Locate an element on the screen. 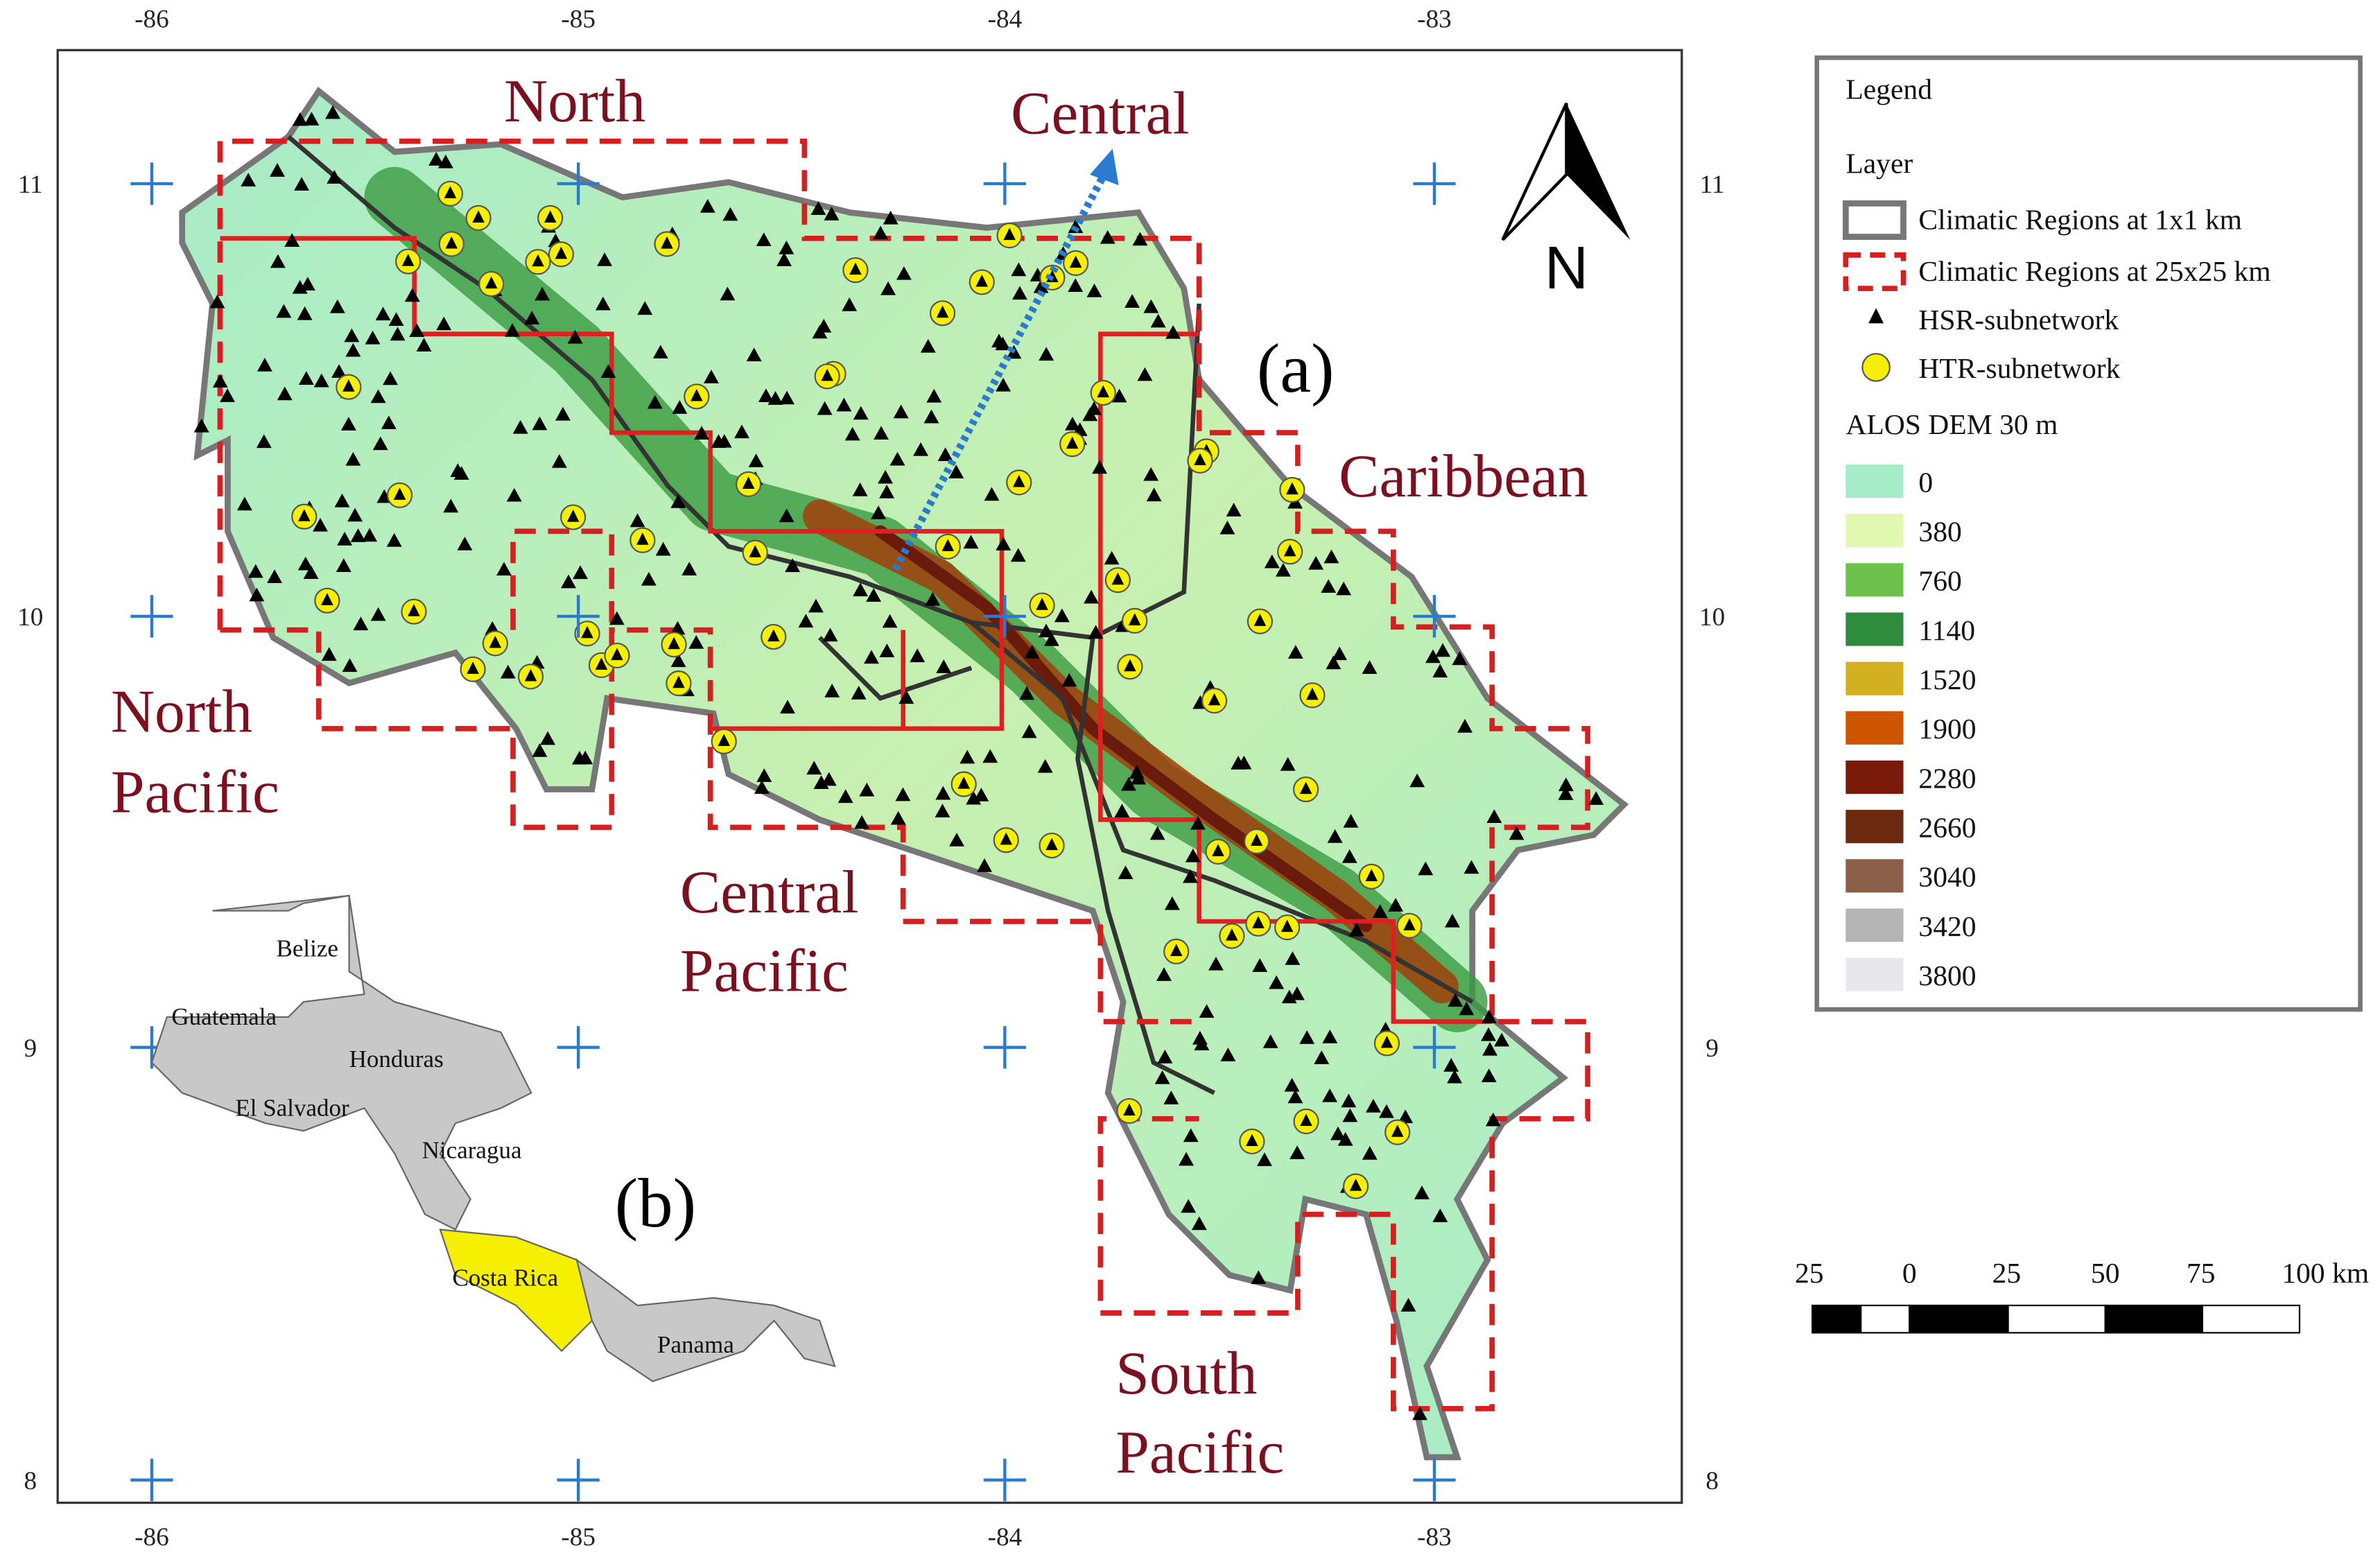  right-tick: 11 is located at coordinates (1712, 185).